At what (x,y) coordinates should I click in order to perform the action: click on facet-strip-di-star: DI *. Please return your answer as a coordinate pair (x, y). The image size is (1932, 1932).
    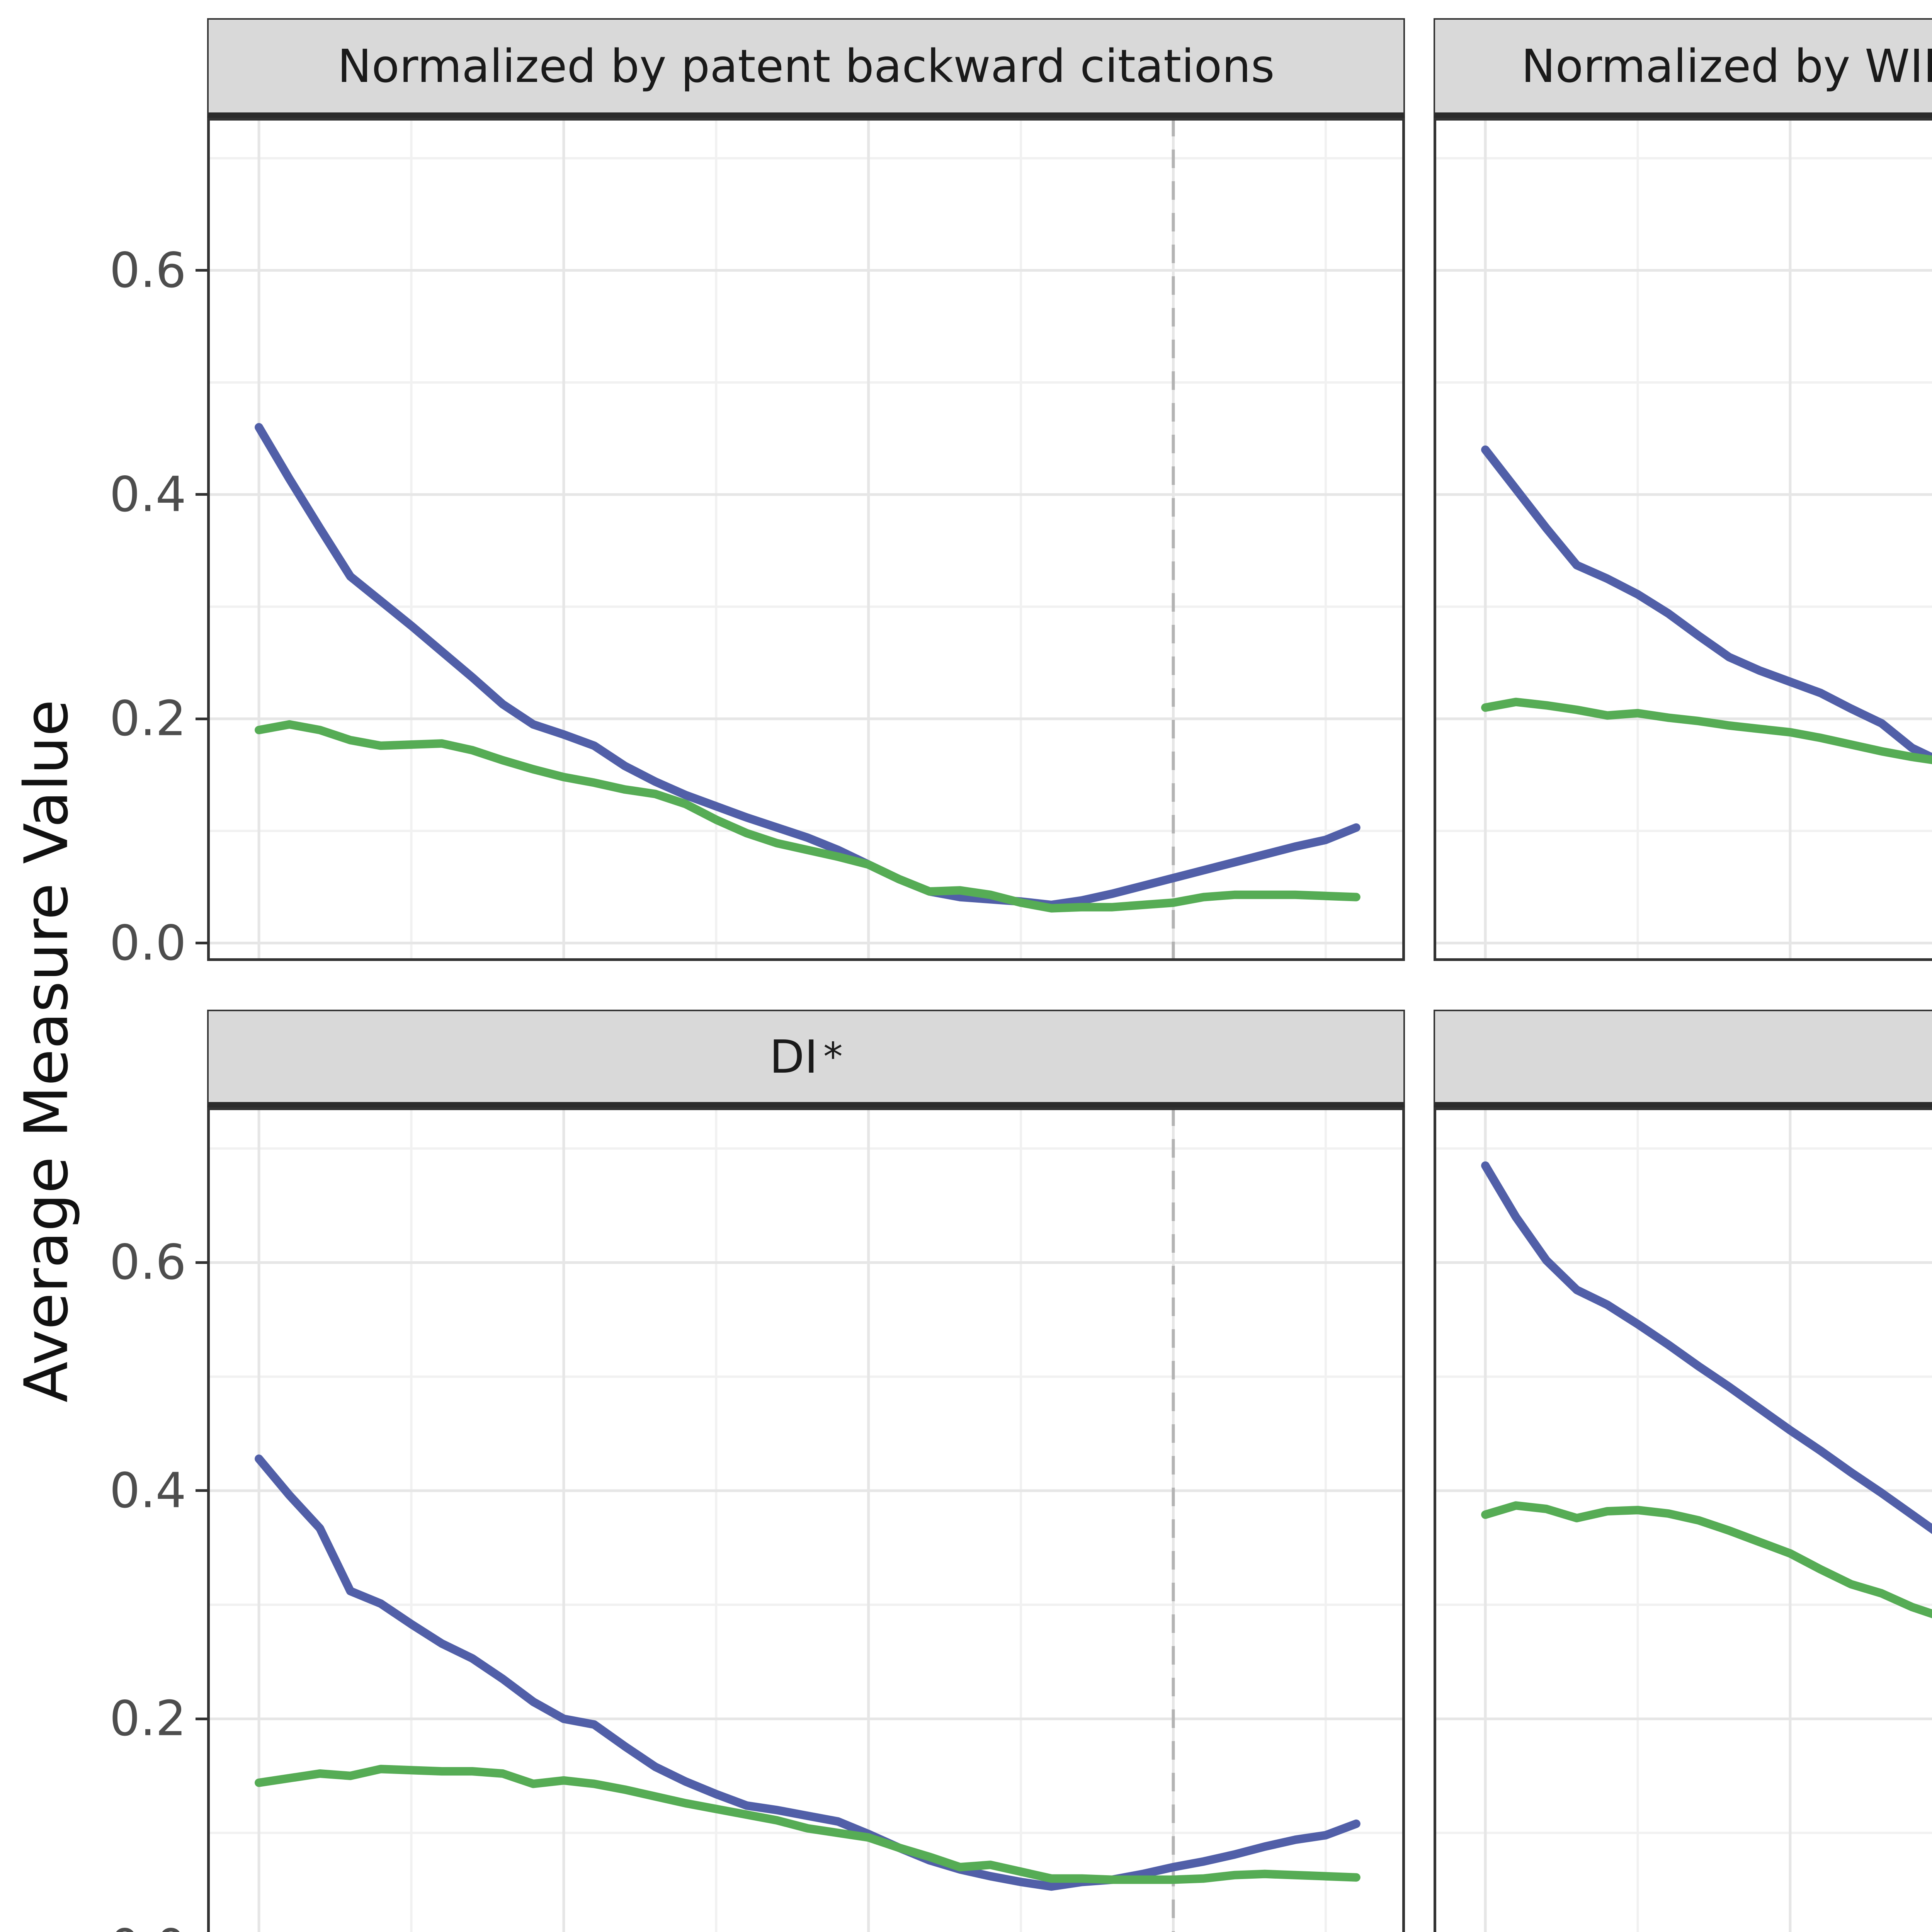
    Looking at the image, I should click on (806, 1058).